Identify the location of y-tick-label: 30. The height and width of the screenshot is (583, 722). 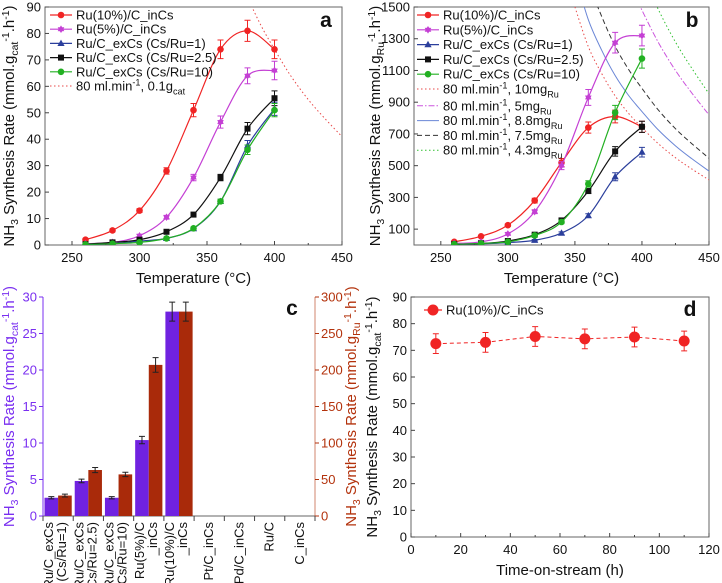
(400, 457).